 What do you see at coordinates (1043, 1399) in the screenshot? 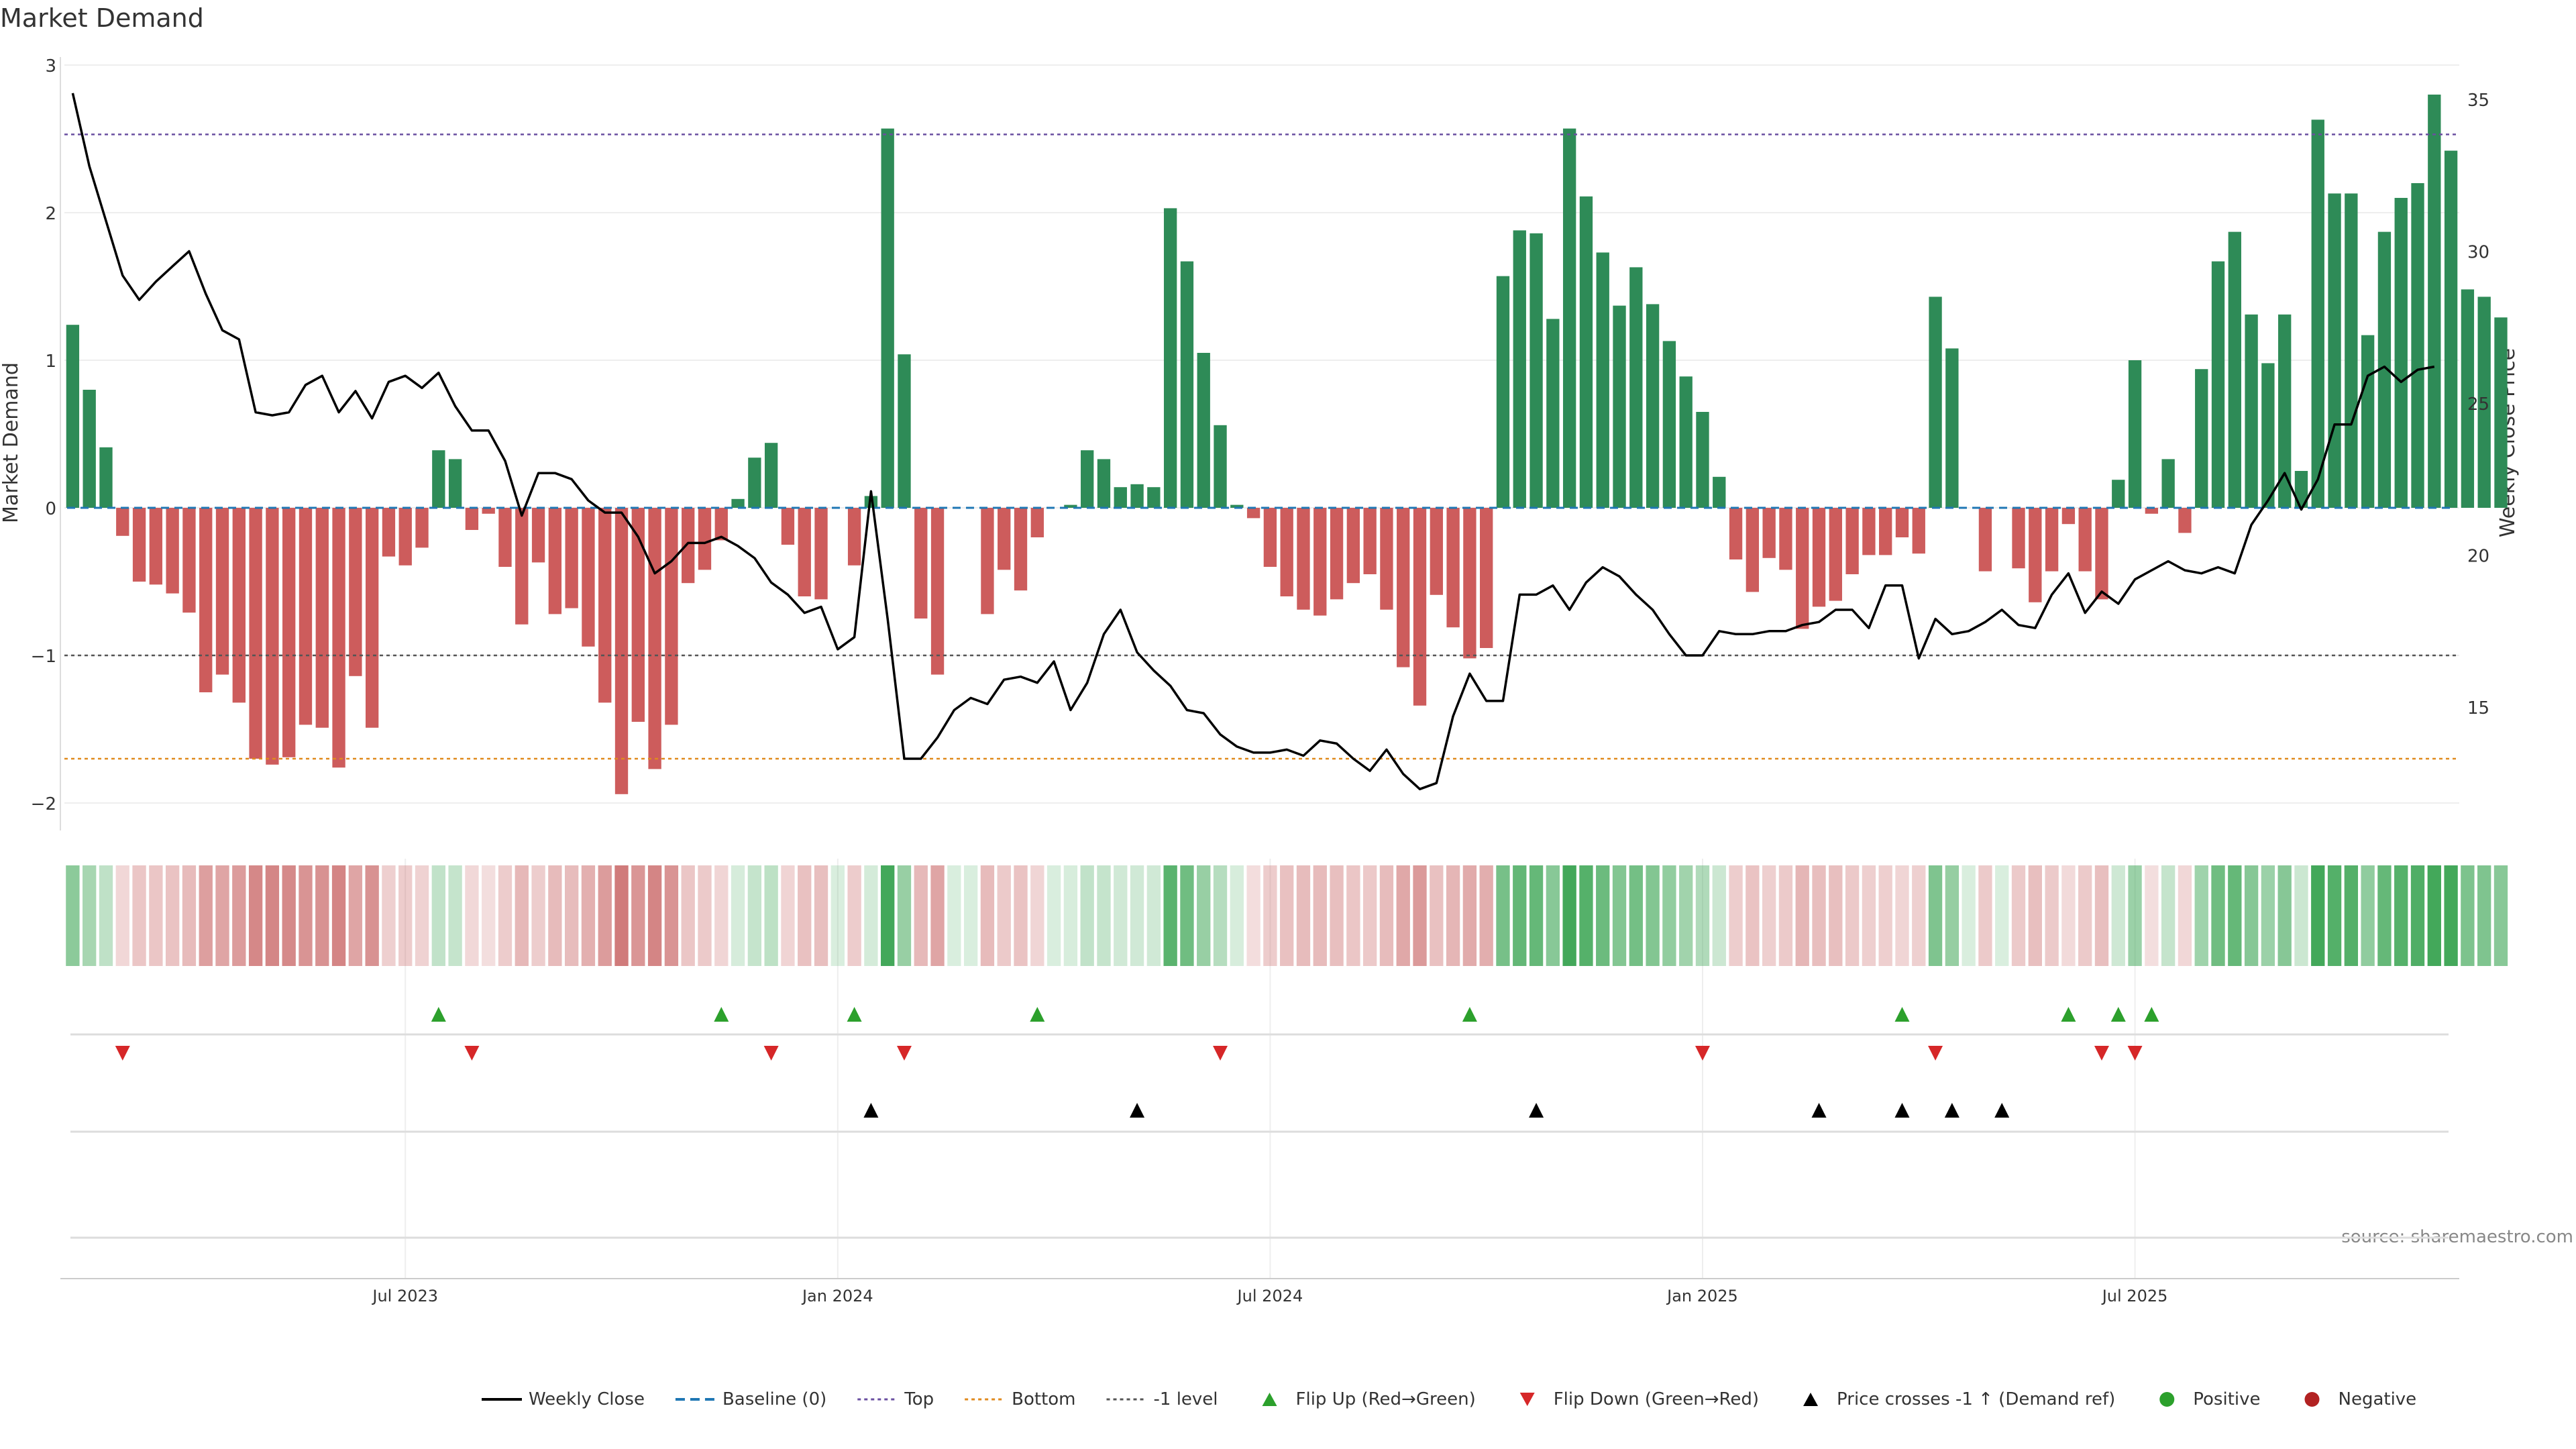
I see `legend-label: Bottom` at bounding box center [1043, 1399].